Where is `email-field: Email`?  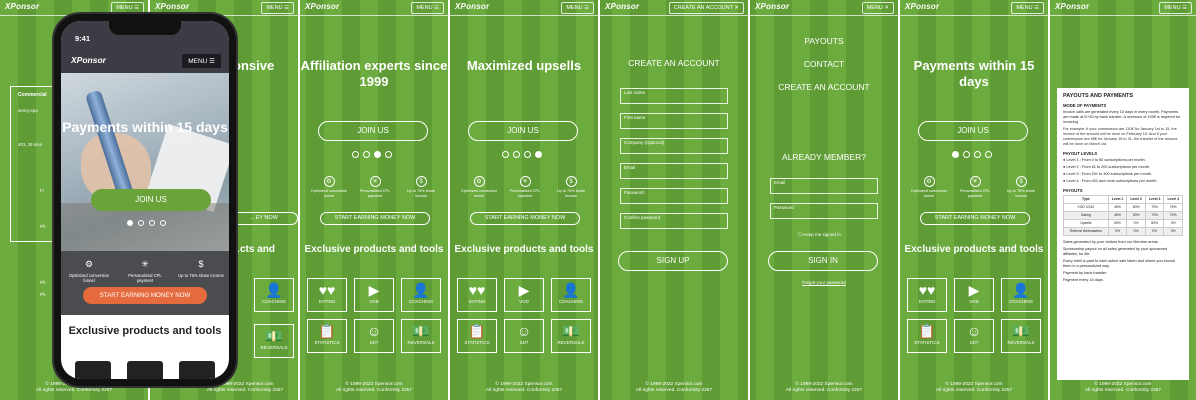 email-field: Email is located at coordinates (674, 171).